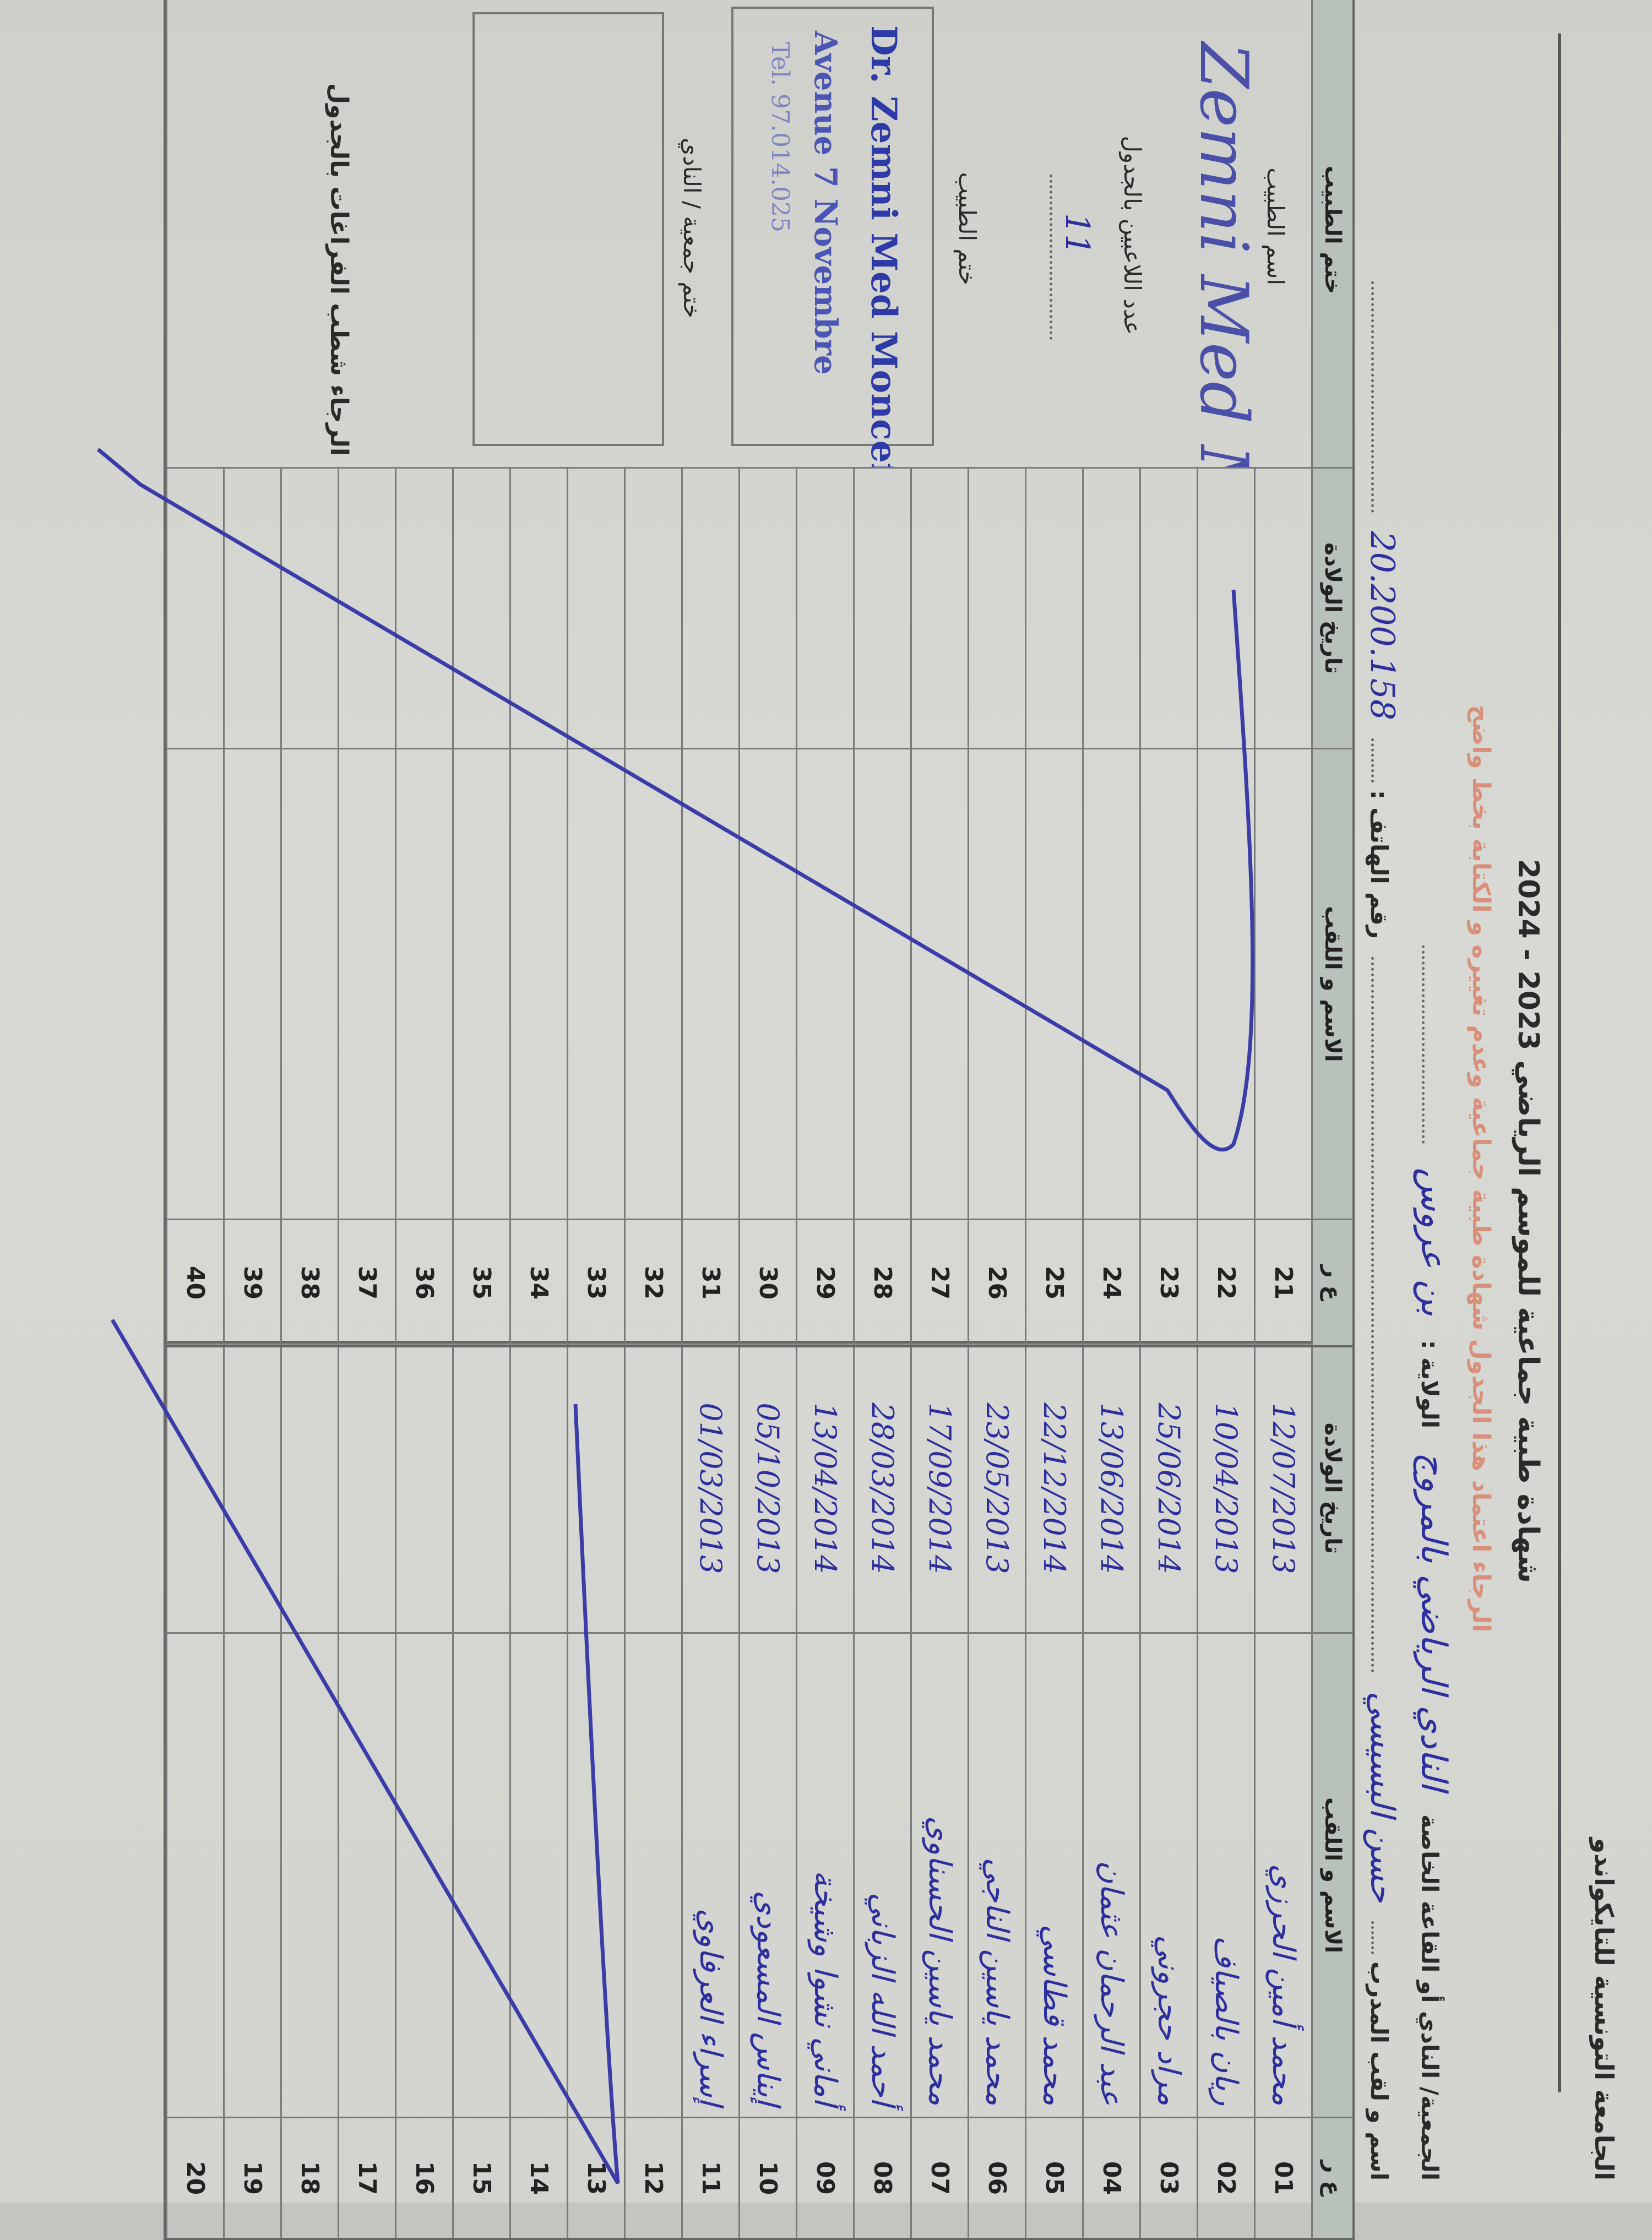 The width and height of the screenshot is (1652, 2240). What do you see at coordinates (538, 2177) in the screenshot?
I see `row-number: 14` at bounding box center [538, 2177].